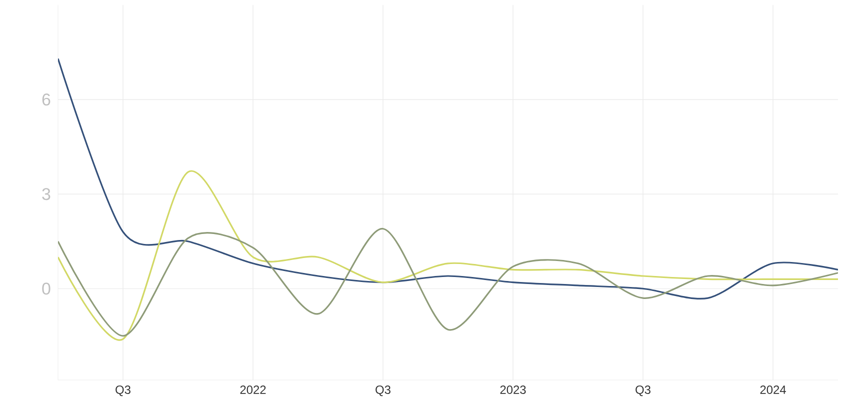 The height and width of the screenshot is (404, 845). Describe the element at coordinates (46, 288) in the screenshot. I see `y-tick-label: 0` at that location.